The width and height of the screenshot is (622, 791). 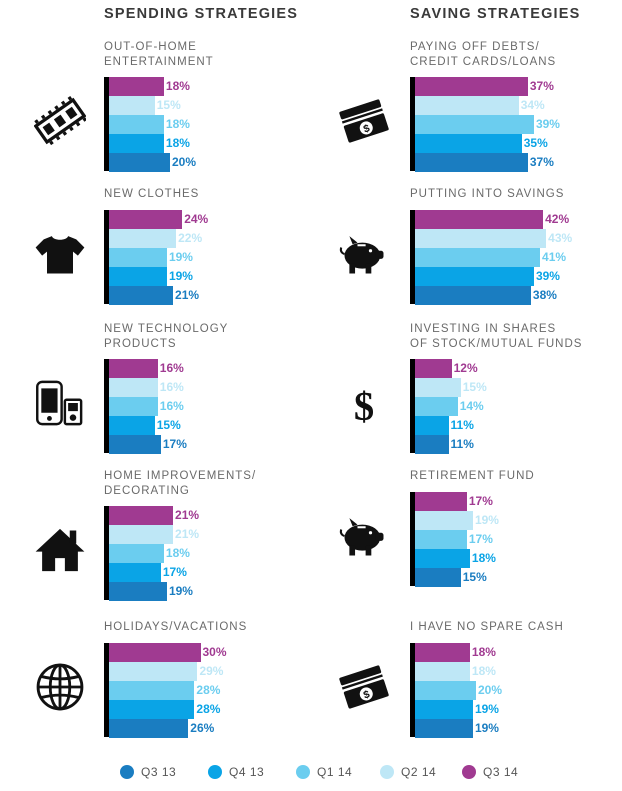 I want to click on data-label: 28%, so click(x=208, y=709).